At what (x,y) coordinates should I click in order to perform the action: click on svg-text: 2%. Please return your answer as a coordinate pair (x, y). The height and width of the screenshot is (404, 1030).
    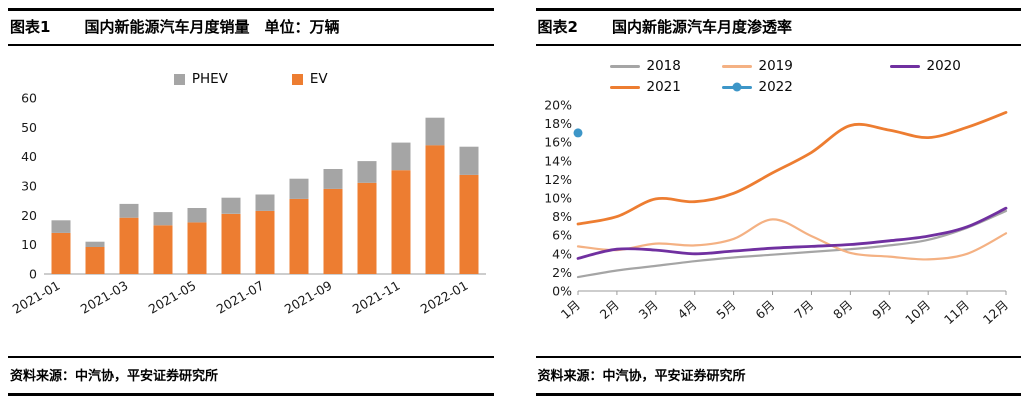
    Looking at the image, I should click on (562, 272).